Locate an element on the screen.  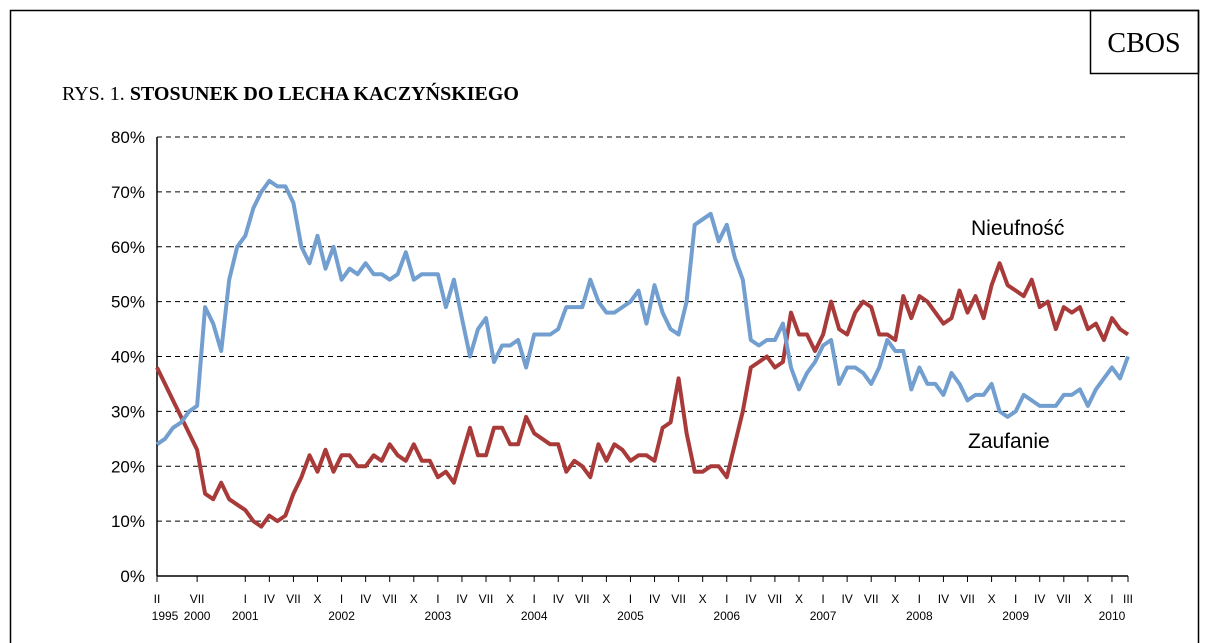
y-tick-label: 50% is located at coordinates (128, 302).